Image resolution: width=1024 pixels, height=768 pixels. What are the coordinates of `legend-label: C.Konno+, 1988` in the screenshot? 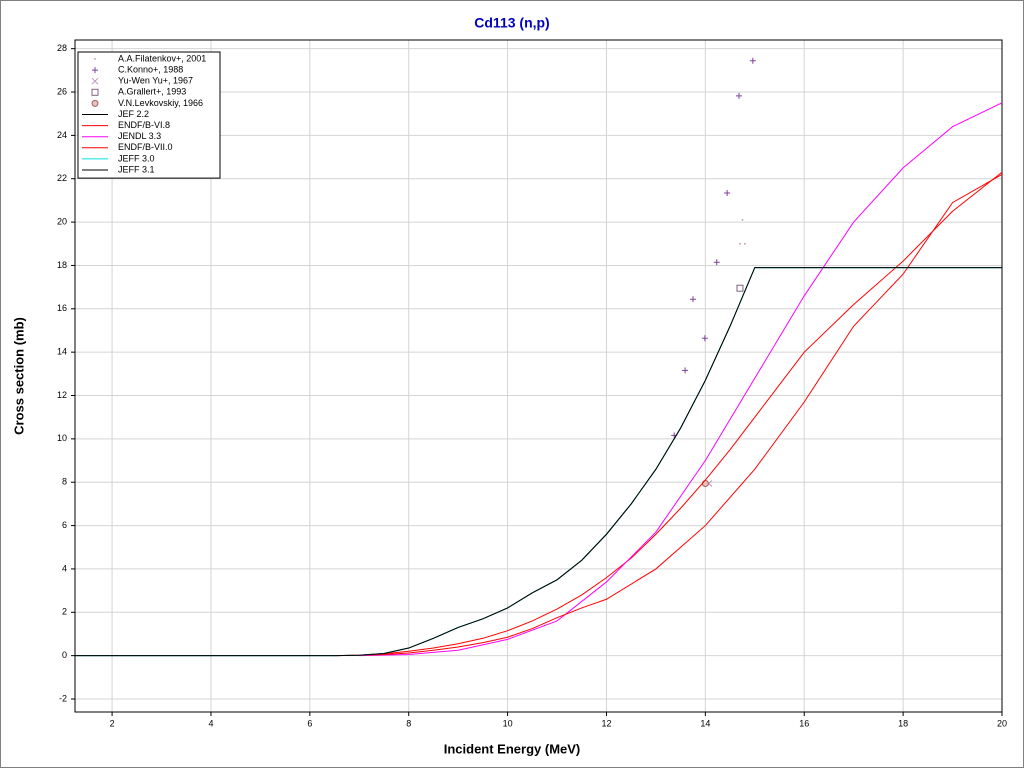 It's located at (150, 69).